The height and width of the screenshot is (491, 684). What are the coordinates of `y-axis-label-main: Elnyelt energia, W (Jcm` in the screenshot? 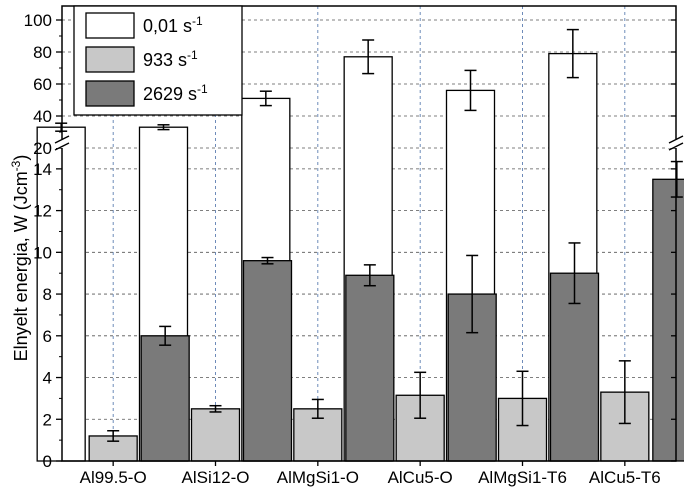 It's located at (21, 266).